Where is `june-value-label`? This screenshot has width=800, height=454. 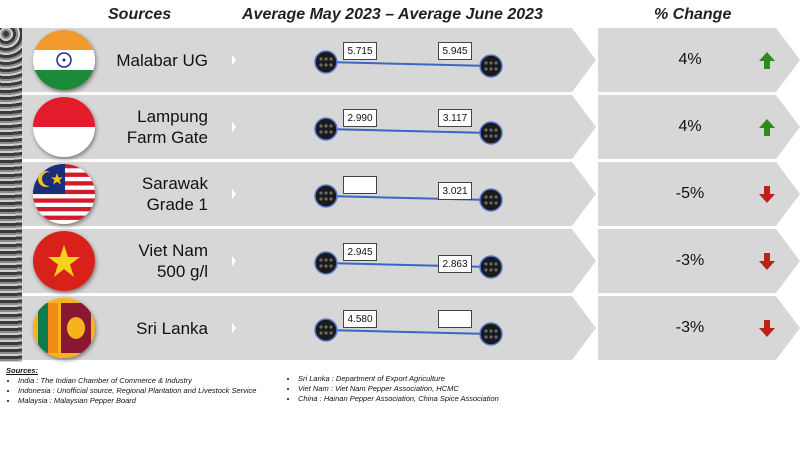 june-value-label is located at coordinates (455, 319).